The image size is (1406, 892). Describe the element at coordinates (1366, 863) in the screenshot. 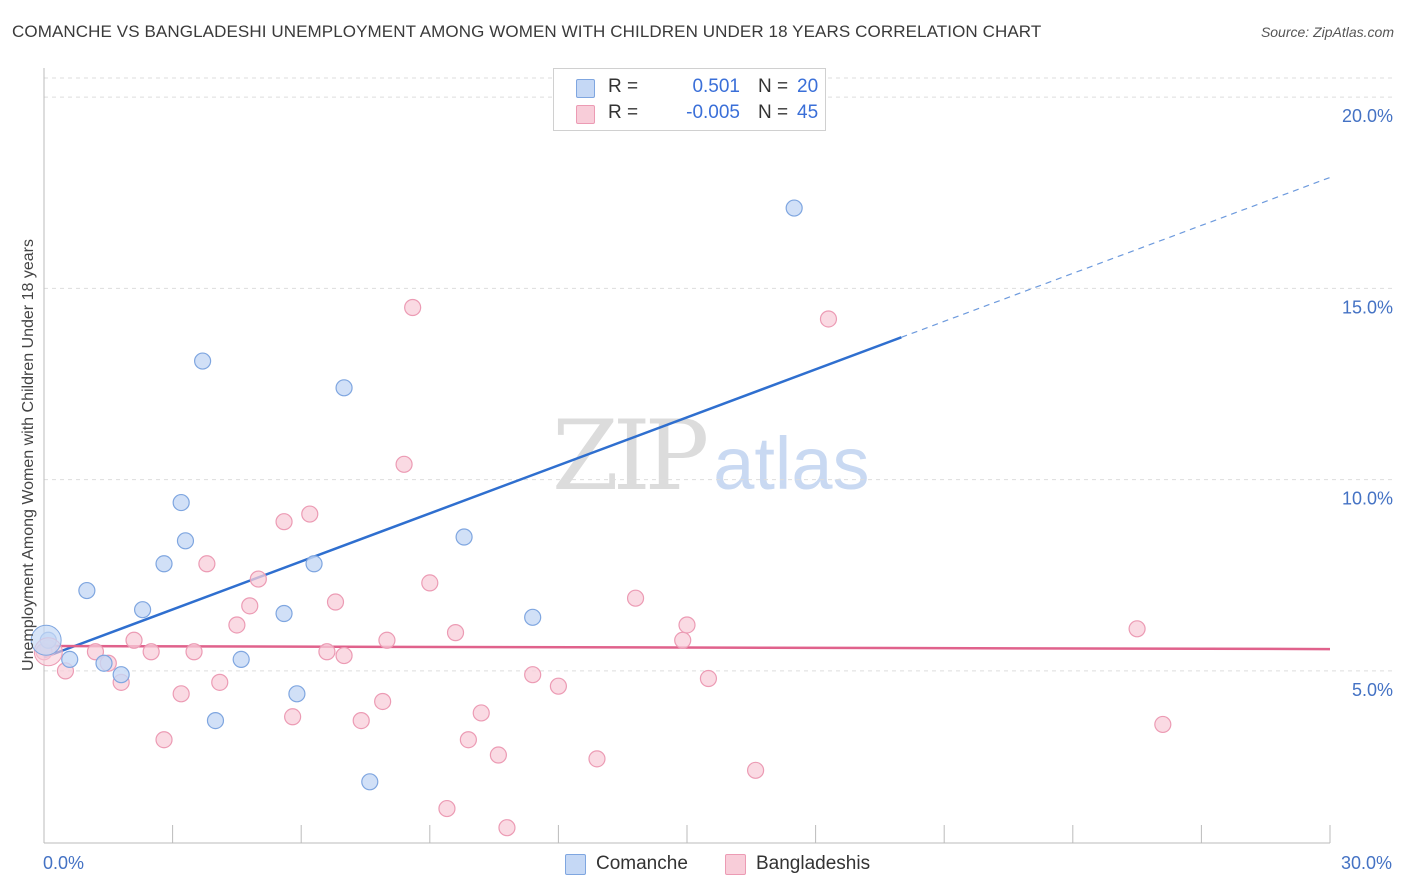

I see `x-tick-label: 30.0%` at that location.